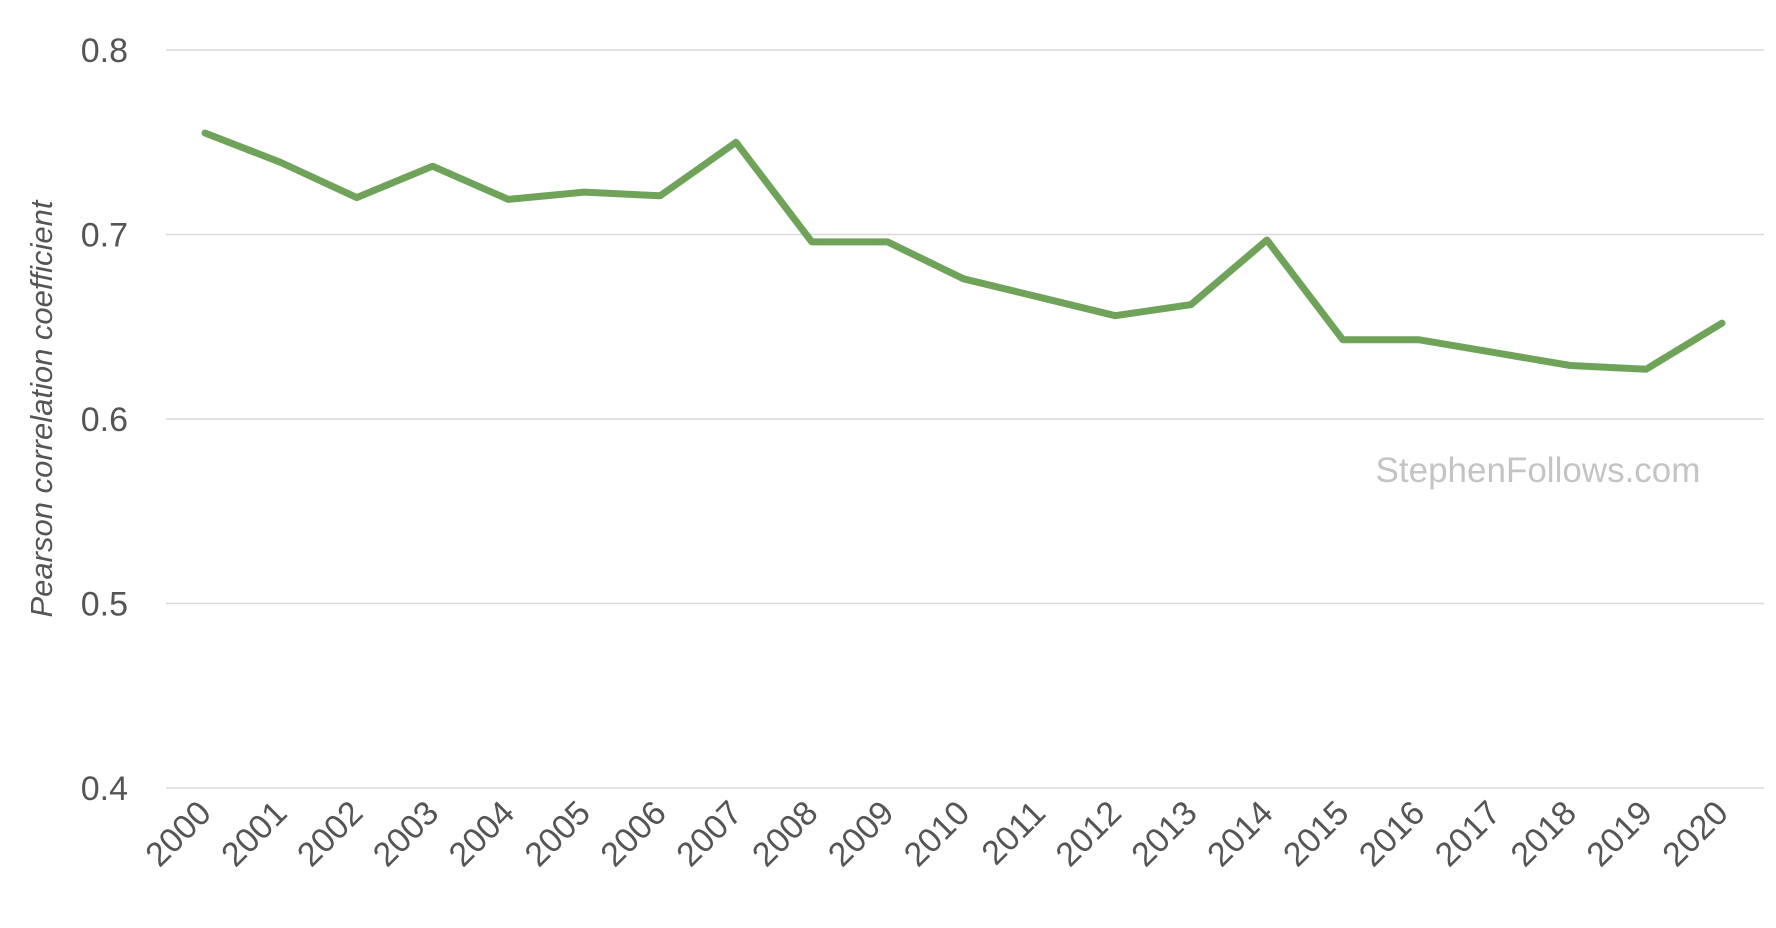  What do you see at coordinates (104, 236) in the screenshot?
I see `y-tick-label: 0.7` at bounding box center [104, 236].